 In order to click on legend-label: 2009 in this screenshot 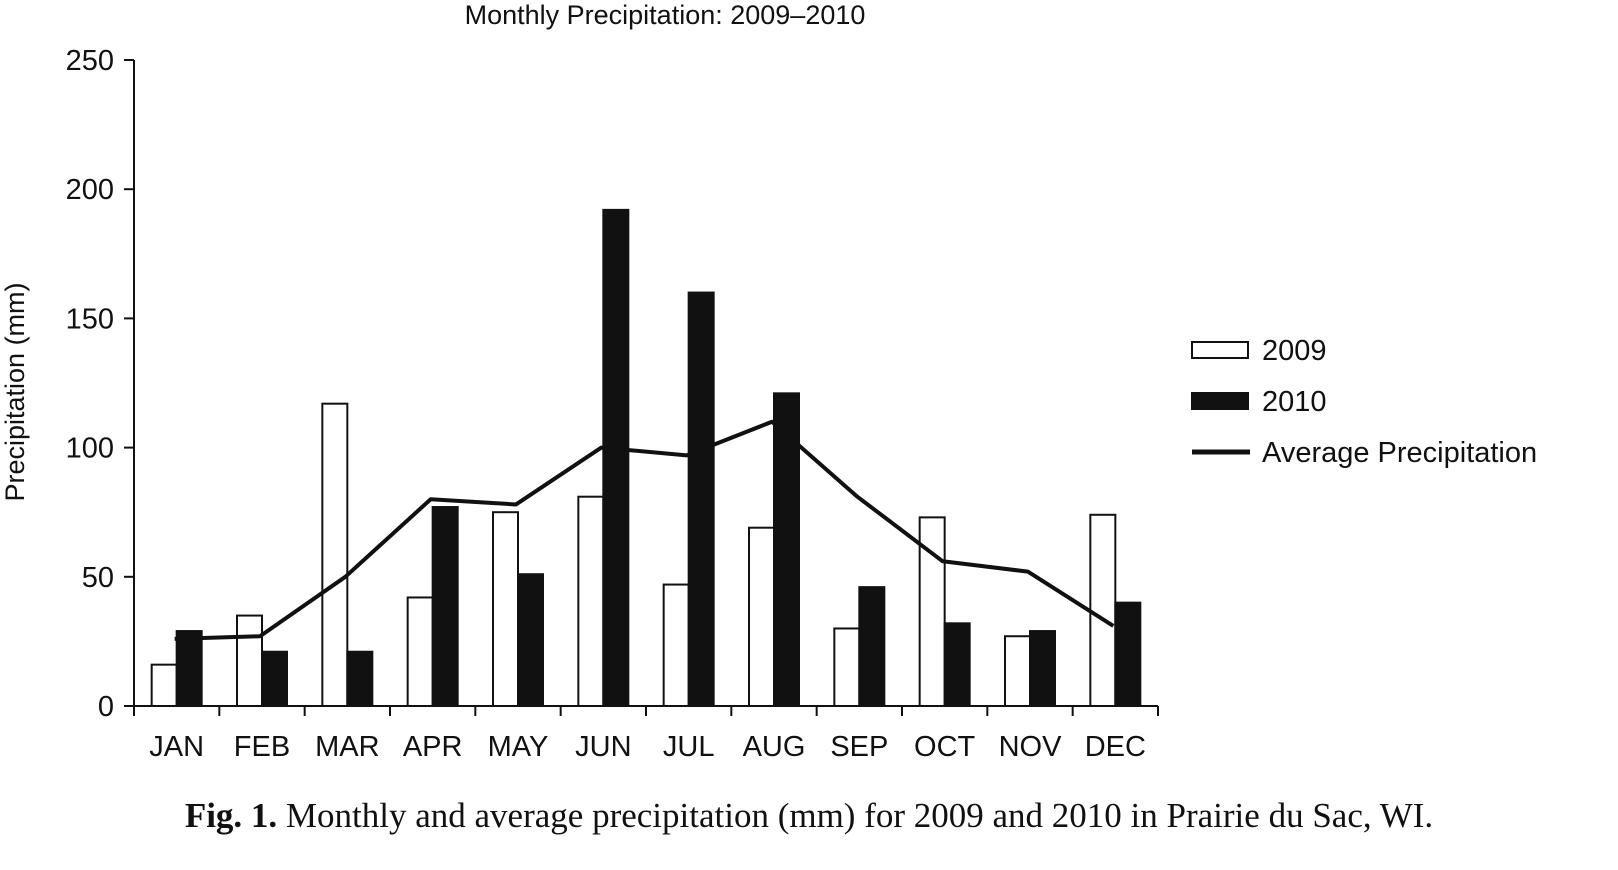, I will do `click(1294, 351)`.